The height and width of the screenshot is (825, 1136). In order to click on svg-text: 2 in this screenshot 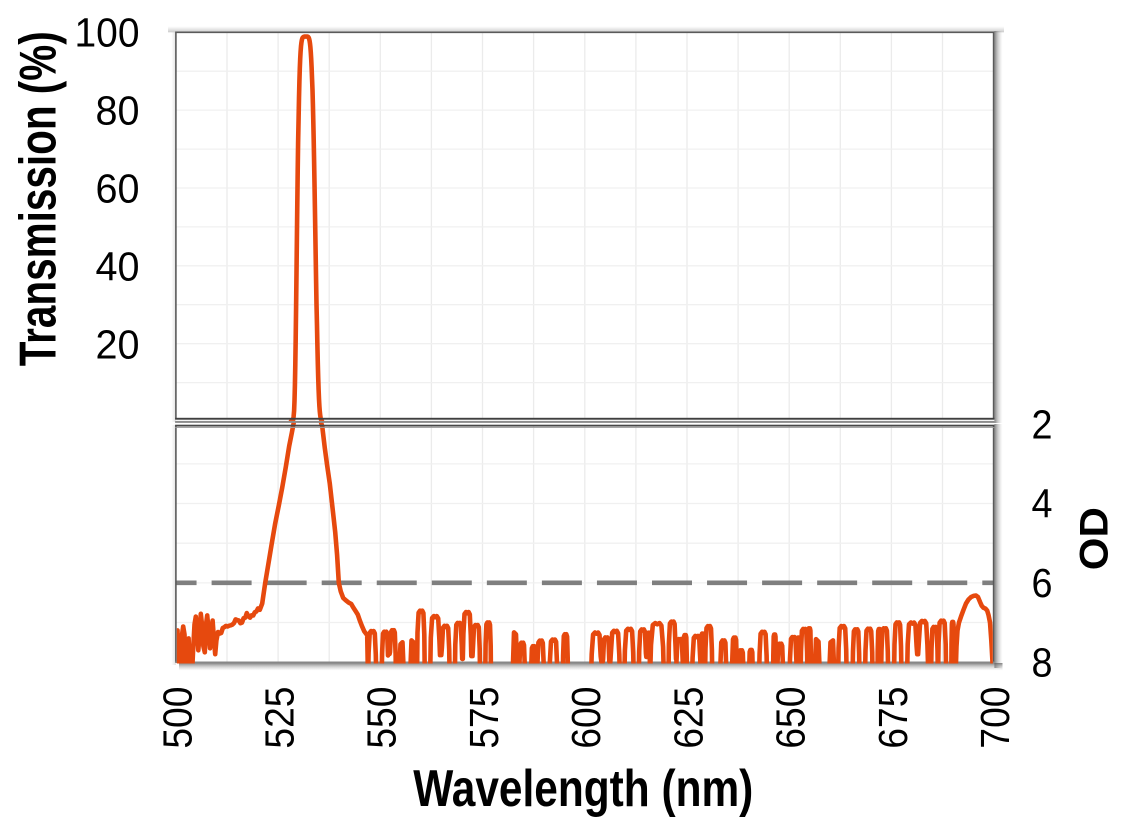, I will do `click(1042, 425)`.